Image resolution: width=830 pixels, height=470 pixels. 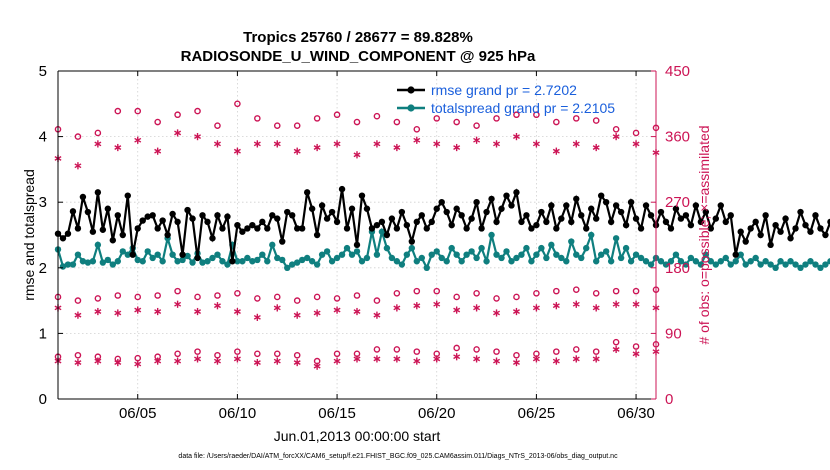 I want to click on y-tick-label-left: 0, so click(x=43, y=399).